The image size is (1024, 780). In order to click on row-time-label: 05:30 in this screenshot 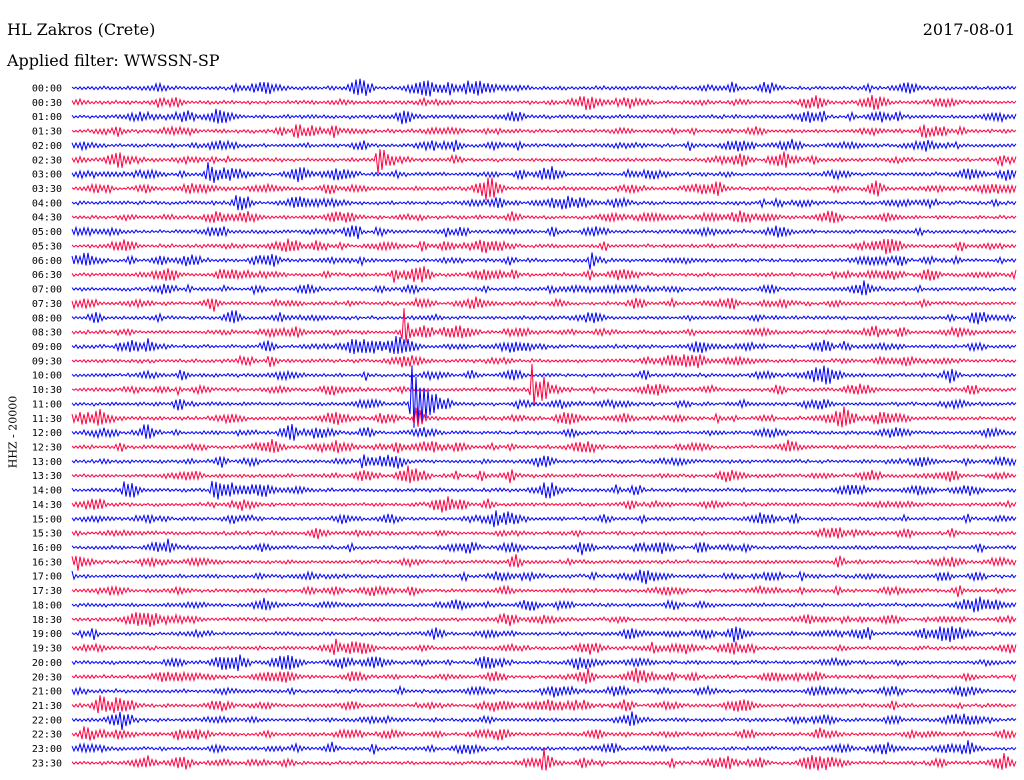, I will do `click(47, 246)`.